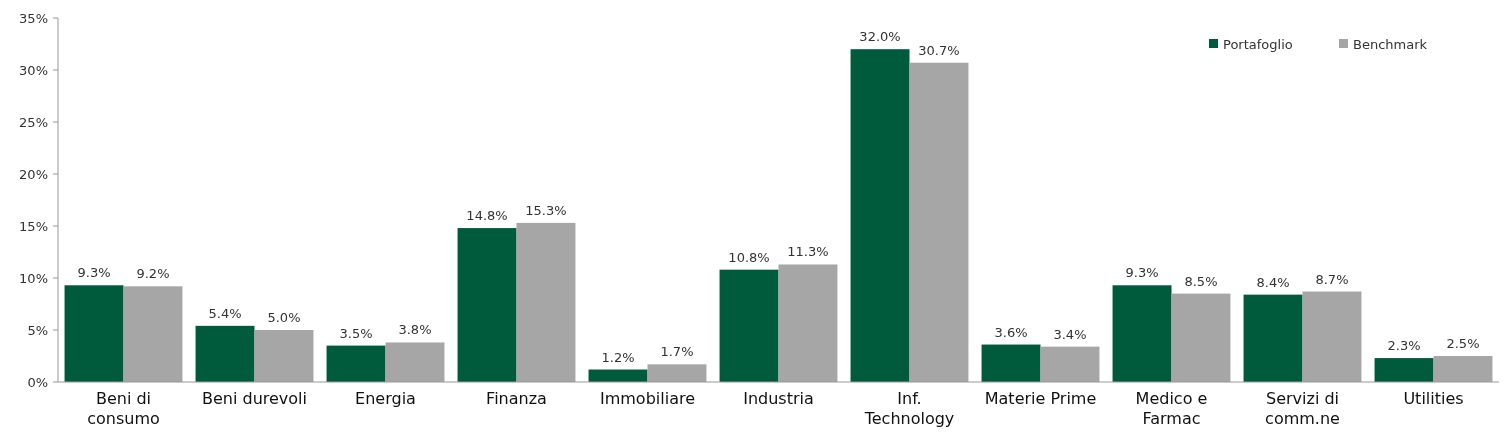 This screenshot has width=1503, height=439. Describe the element at coordinates (153, 274) in the screenshot. I see `data-label: 9.2%` at that location.